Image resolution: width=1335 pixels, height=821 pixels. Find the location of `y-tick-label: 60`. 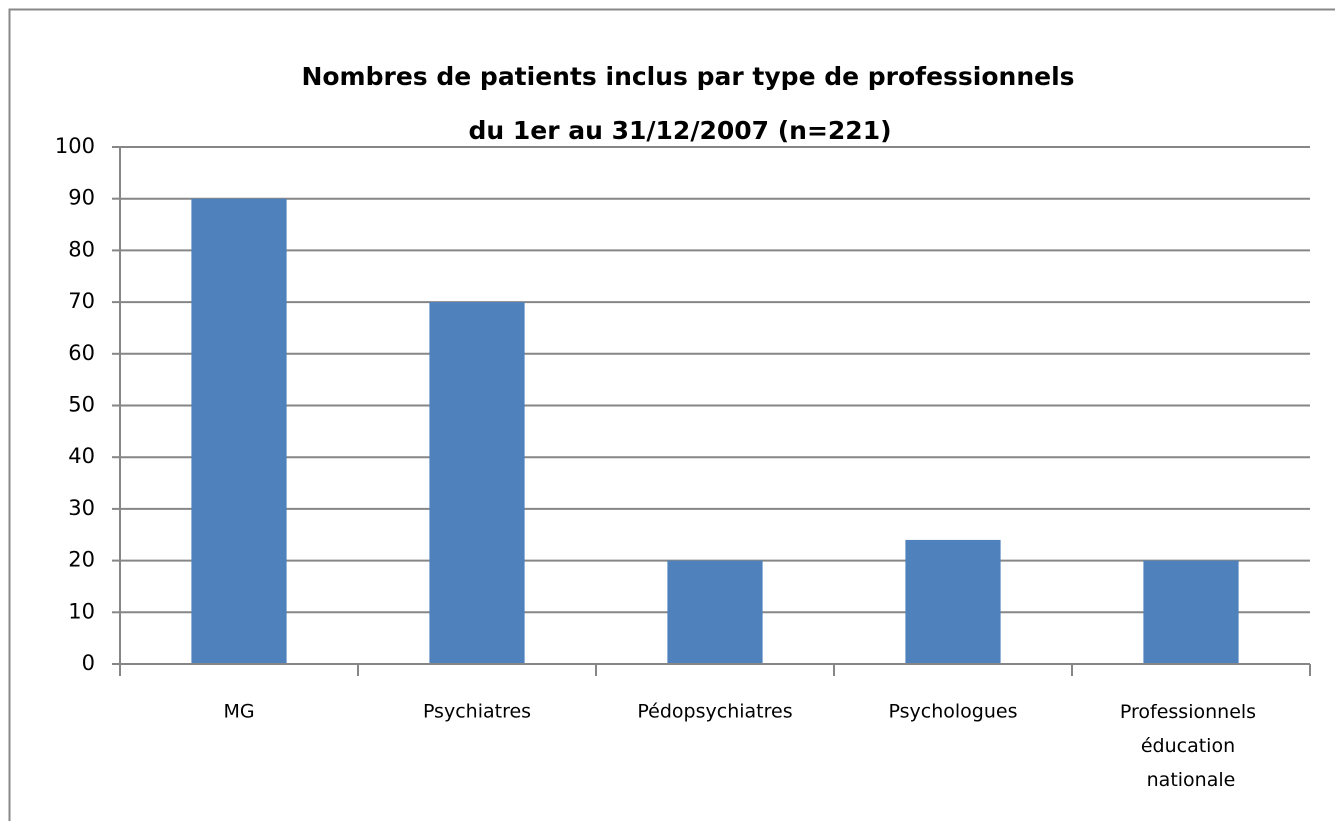

y-tick-label: 60 is located at coordinates (81, 353).